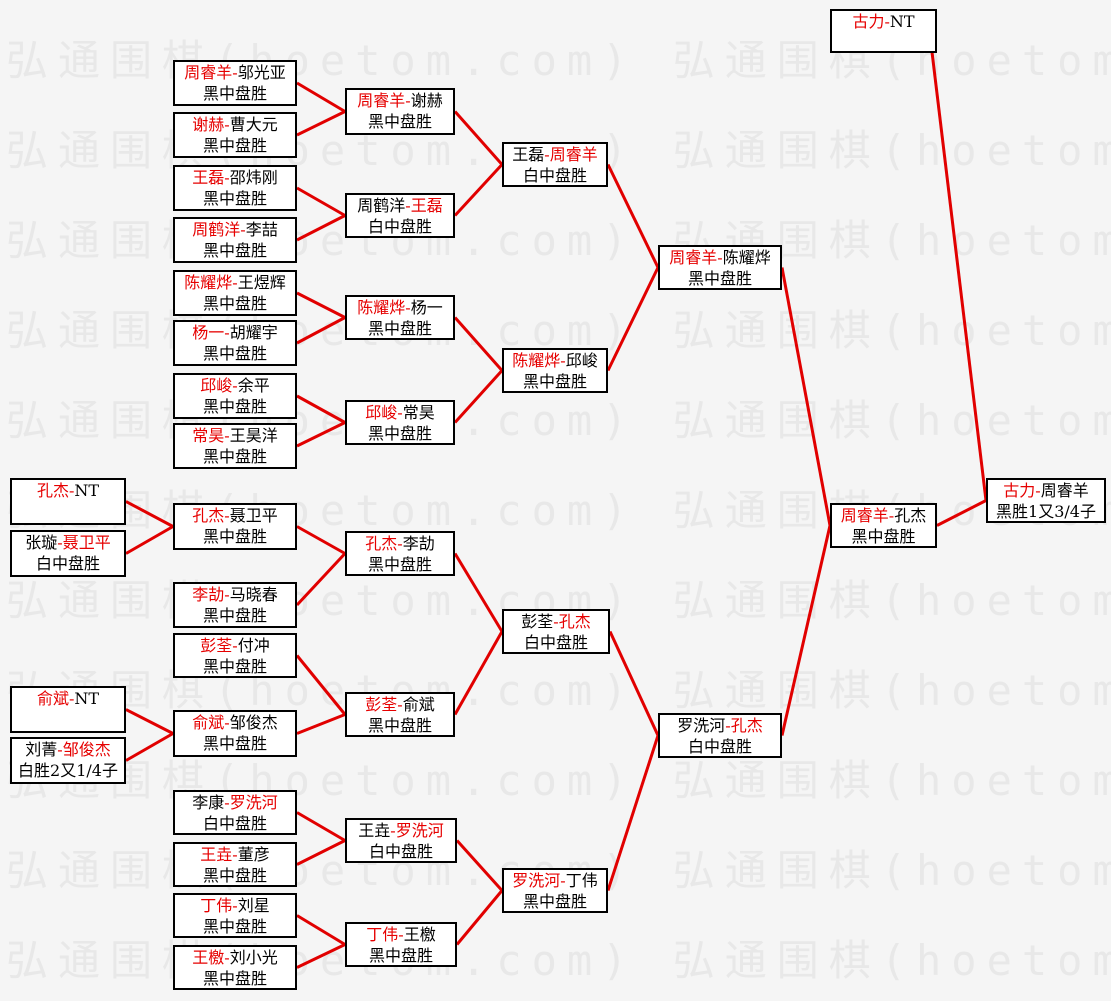 This screenshot has width=1111, height=1001. I want to click on match-players: 俞斌-邹俊杰, so click(235, 722).